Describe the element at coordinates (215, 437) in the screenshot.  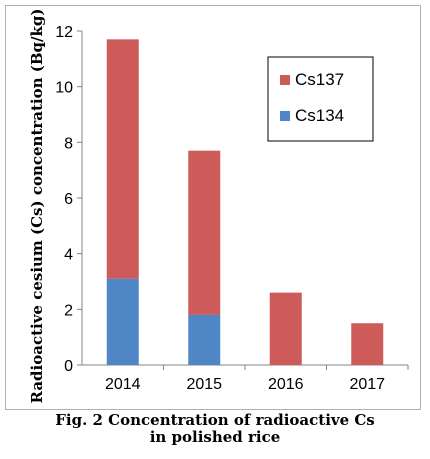
I see `caption-line-2: in polished rice` at that location.